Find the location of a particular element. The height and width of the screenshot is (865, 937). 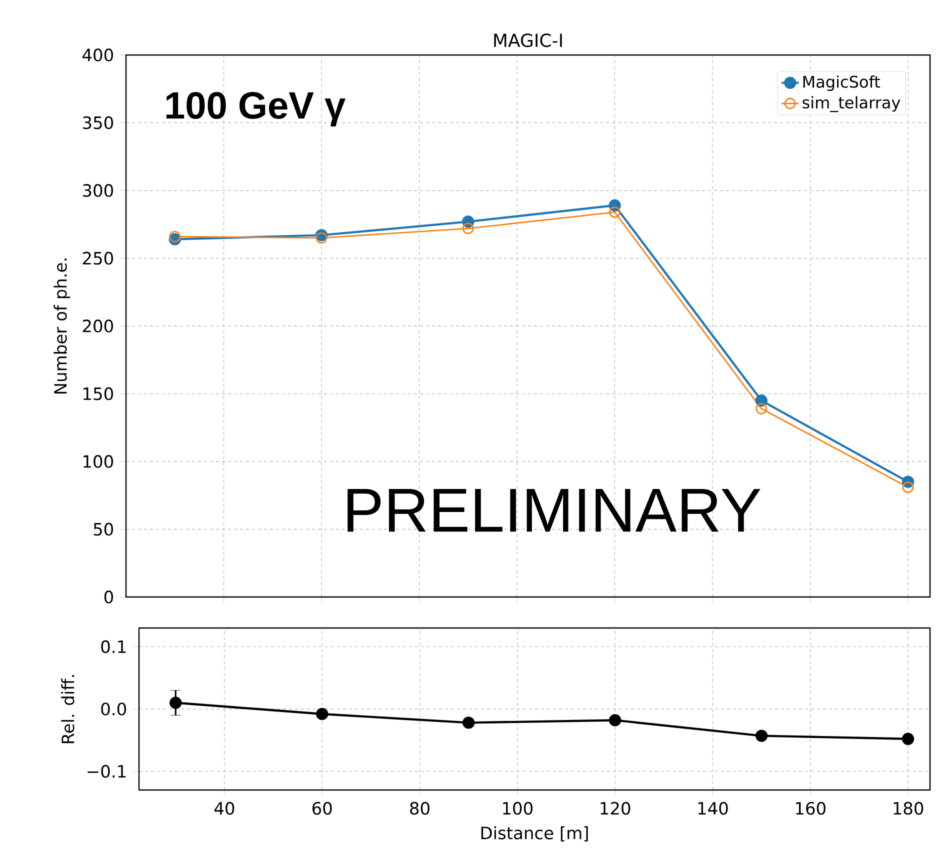

y-tick-label: 250 is located at coordinates (97, 258).